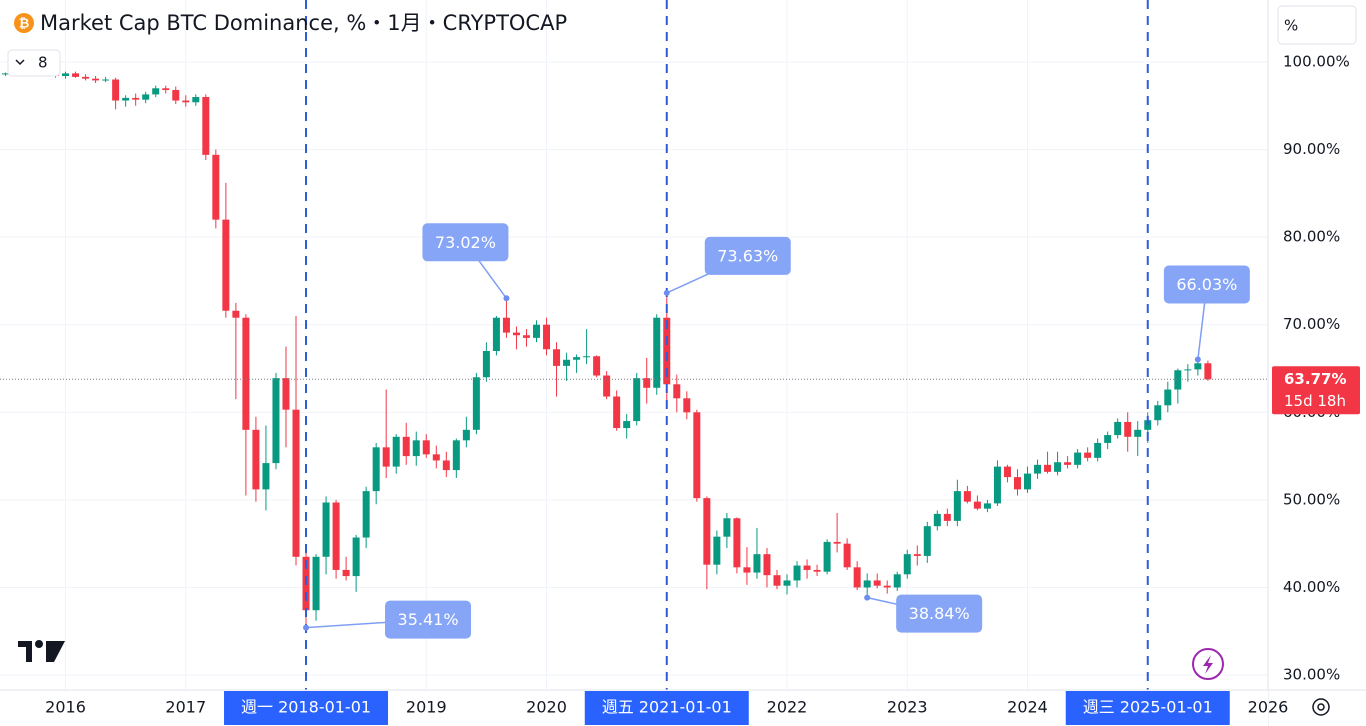 This screenshot has height=726, width=1366. I want to click on callout-label: 73.02%, so click(465, 242).